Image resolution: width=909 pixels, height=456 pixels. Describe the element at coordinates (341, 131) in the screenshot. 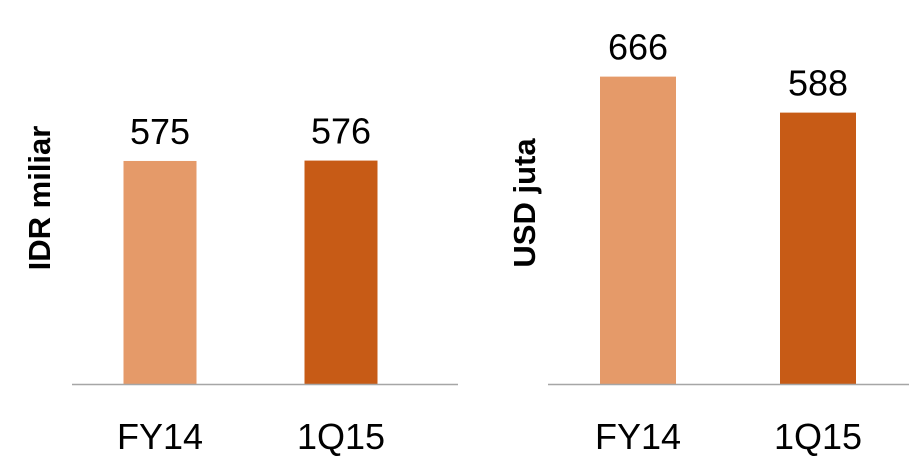

I see `data-label: 576` at that location.